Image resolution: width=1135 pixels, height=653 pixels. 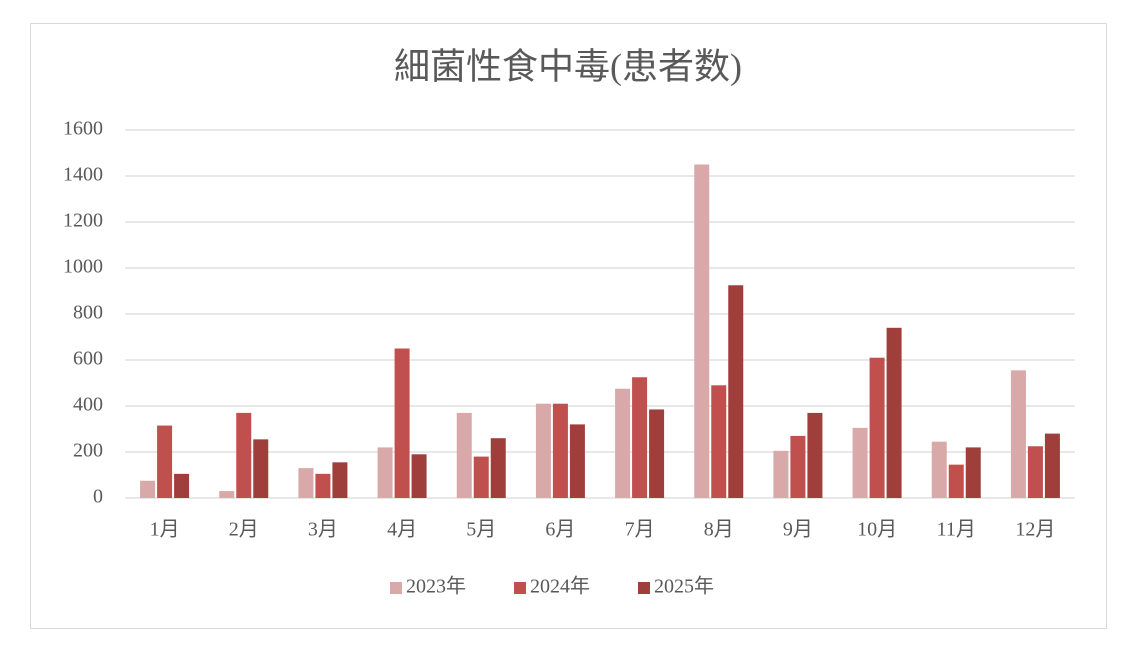 What do you see at coordinates (1035, 530) in the screenshot?
I see `x-tick-label: 12月` at bounding box center [1035, 530].